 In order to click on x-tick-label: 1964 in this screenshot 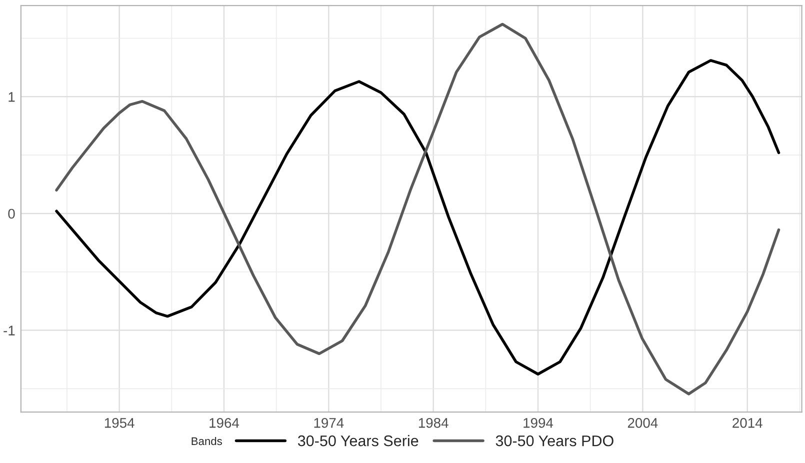, I will do `click(225, 423)`.